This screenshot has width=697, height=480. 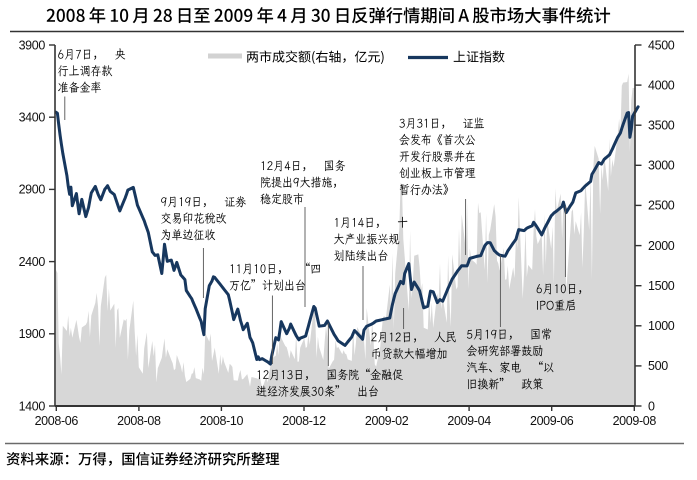 I want to click on svg-text: 3400, so click(x=32, y=118).